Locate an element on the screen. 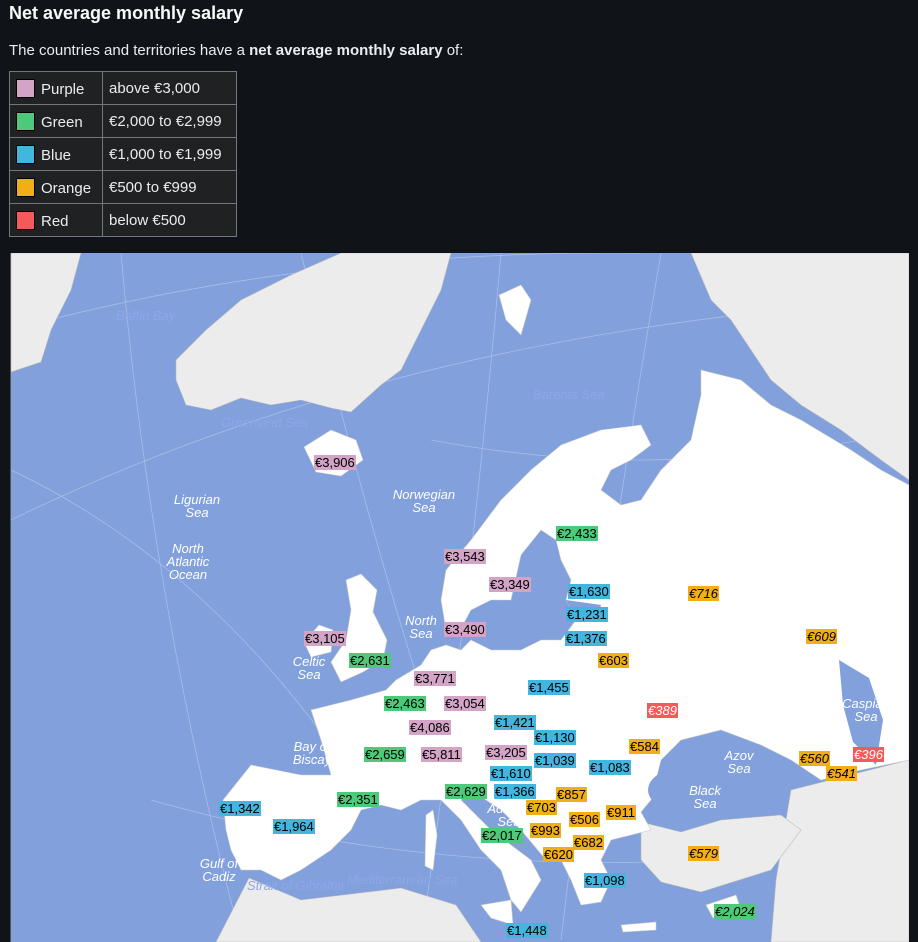 Image resolution: width=918 pixels, height=942 pixels. salary-label: €3,054 is located at coordinates (465, 703).